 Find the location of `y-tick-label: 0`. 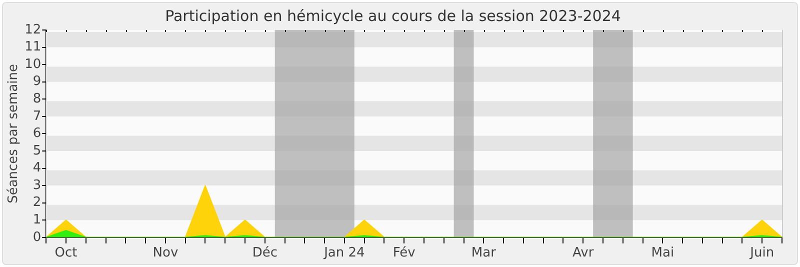

y-tick-label: 0 is located at coordinates (37, 237).